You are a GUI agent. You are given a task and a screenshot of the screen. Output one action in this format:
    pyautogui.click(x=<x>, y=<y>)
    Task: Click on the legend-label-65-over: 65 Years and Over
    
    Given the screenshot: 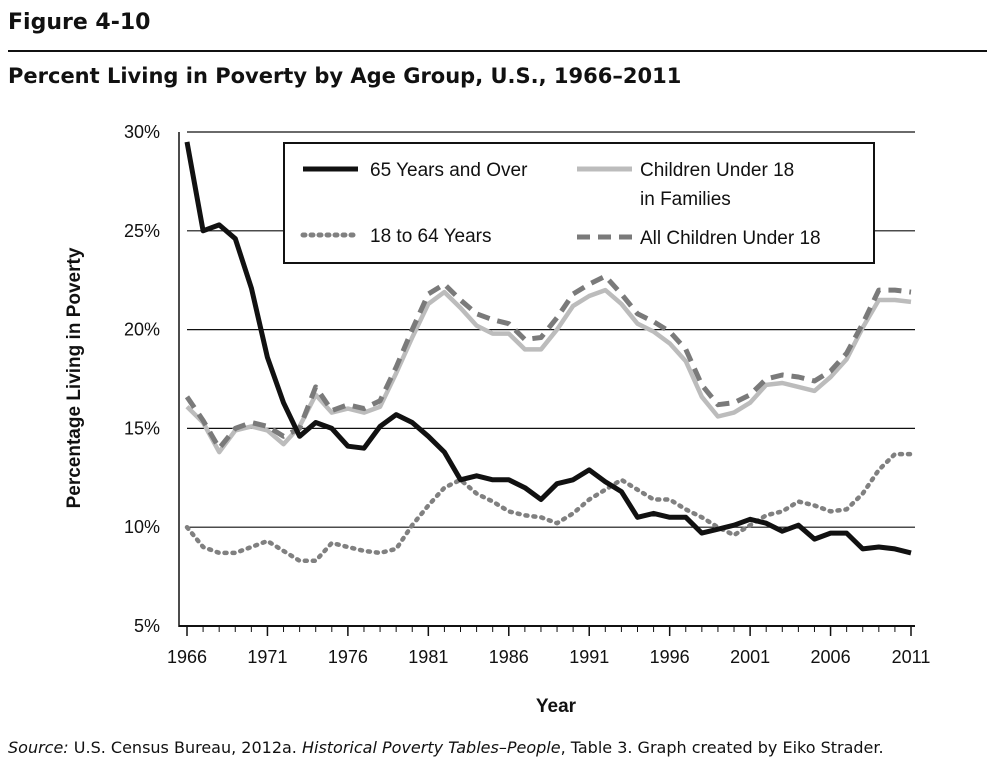 What is the action you would take?
    pyautogui.click(x=449, y=170)
    